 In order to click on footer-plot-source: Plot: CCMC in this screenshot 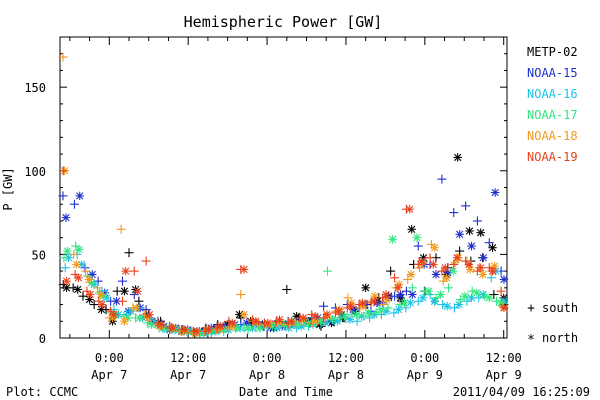, I will do `click(42, 392)`.